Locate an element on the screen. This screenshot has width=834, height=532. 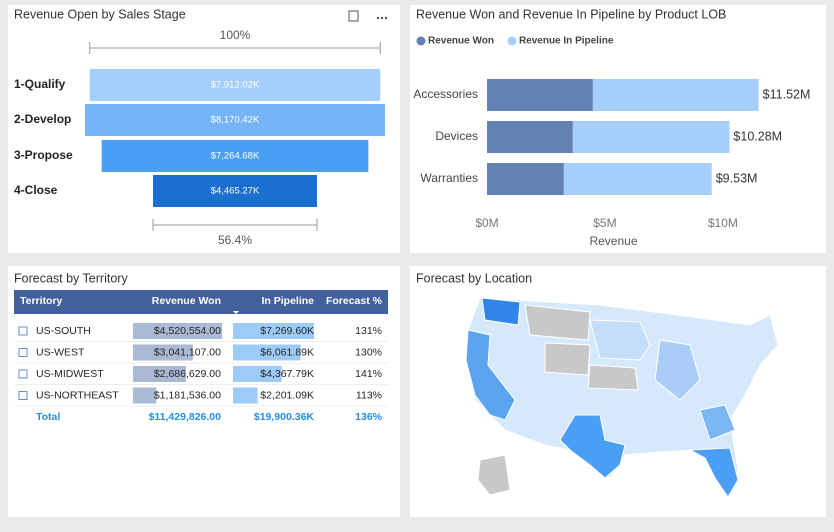
data-label: $8,170.42K is located at coordinates (235, 120).